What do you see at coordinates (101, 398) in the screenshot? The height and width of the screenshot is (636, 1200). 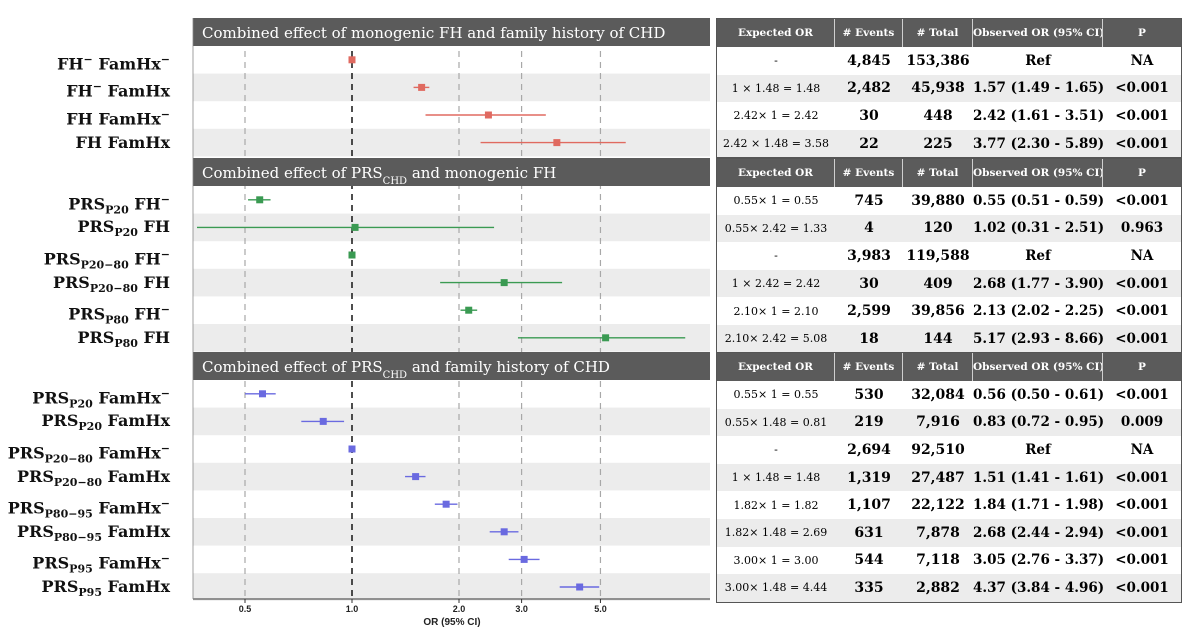 I see `row-label: PRSP20 FamHx−` at bounding box center [101, 398].